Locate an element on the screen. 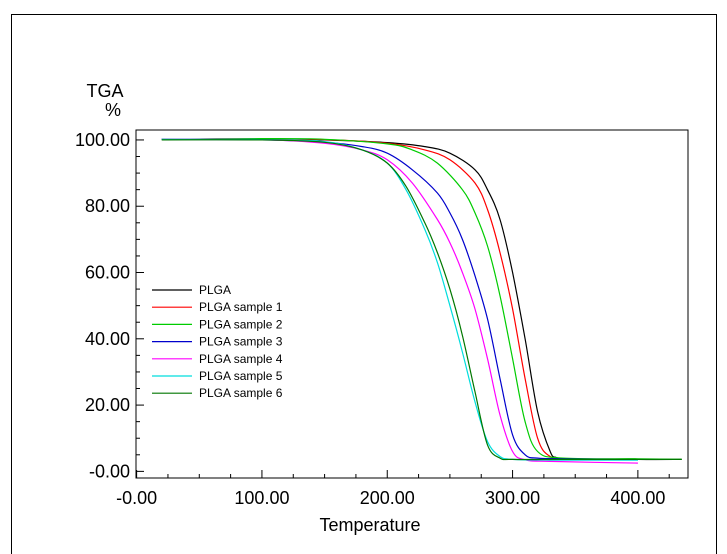  legend-label-1: PLGA sample 1 is located at coordinates (241, 307).